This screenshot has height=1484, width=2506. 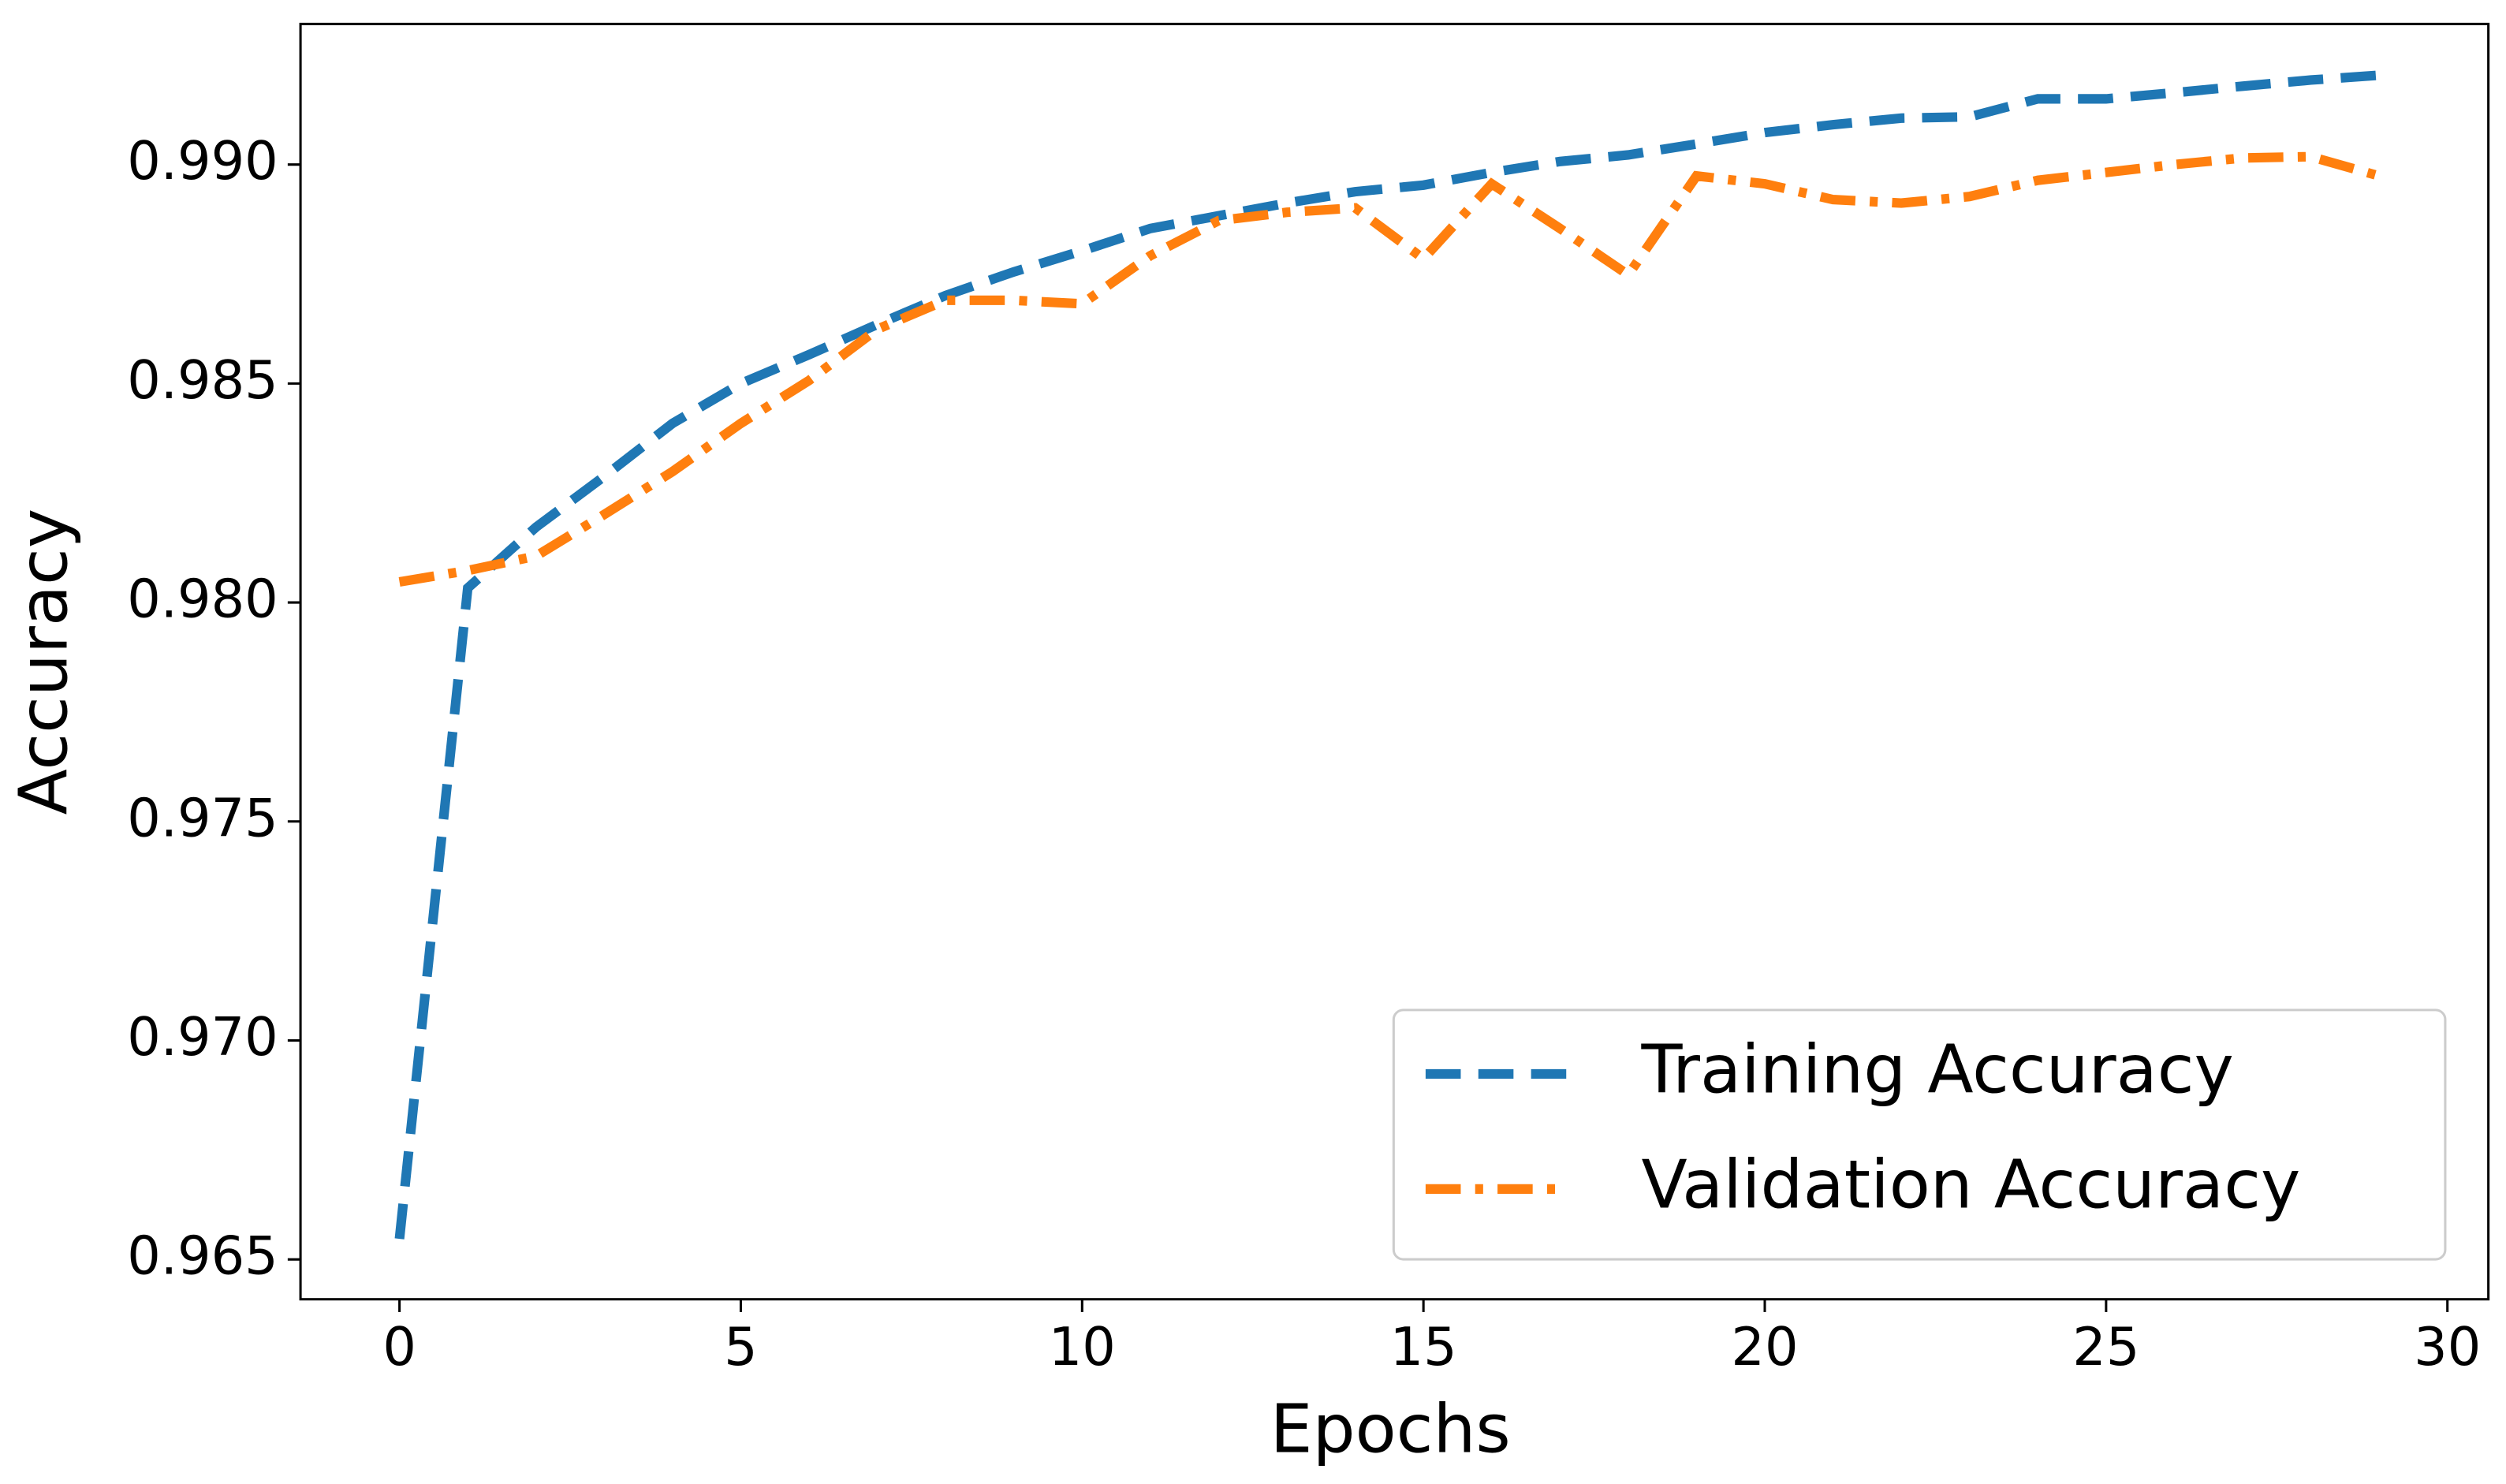 I want to click on x-tick-label: 10, so click(x=1082, y=1347).